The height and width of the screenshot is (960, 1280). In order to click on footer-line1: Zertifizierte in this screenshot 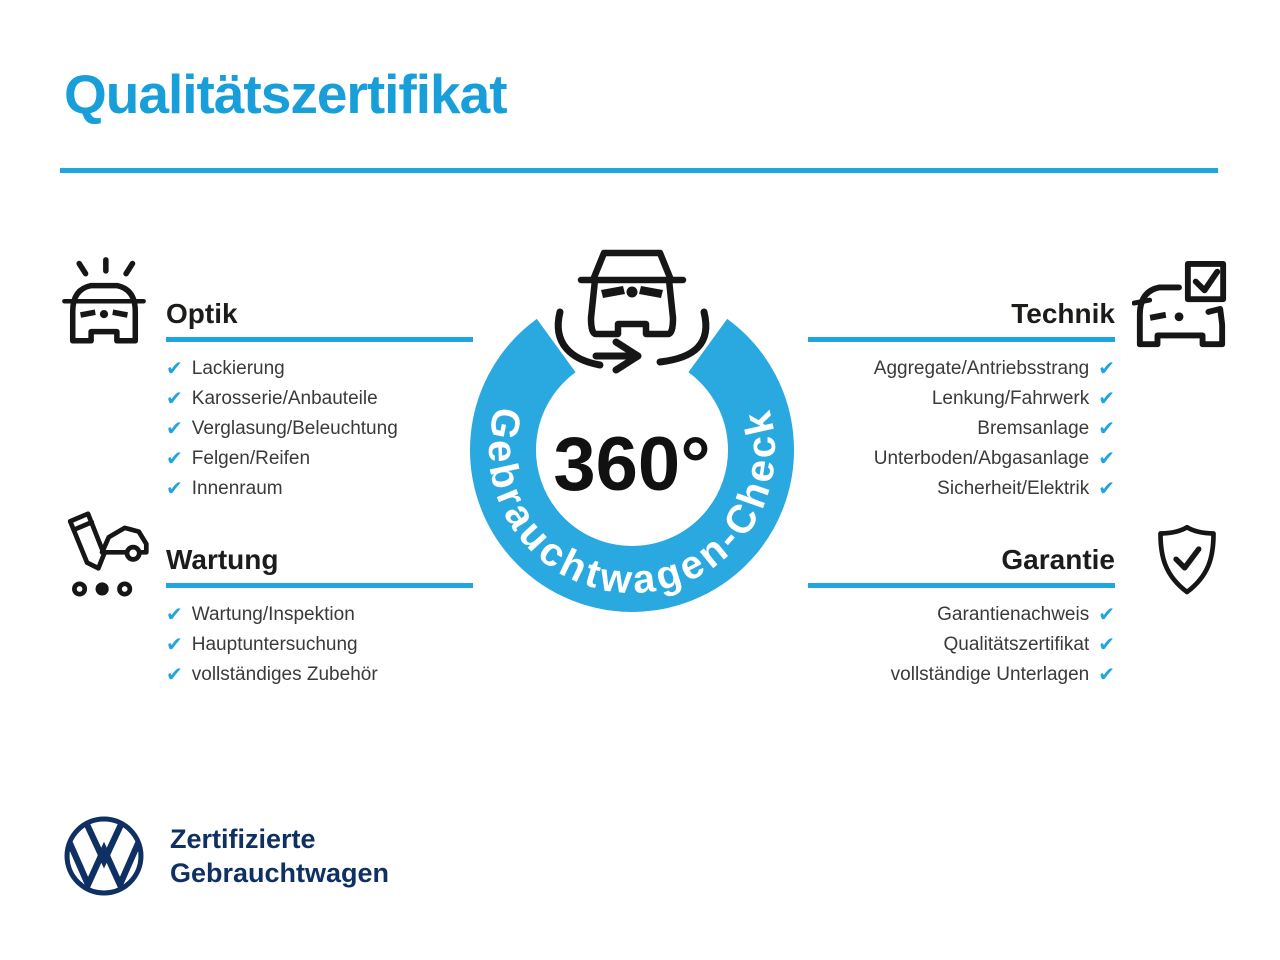, I will do `click(243, 839)`.